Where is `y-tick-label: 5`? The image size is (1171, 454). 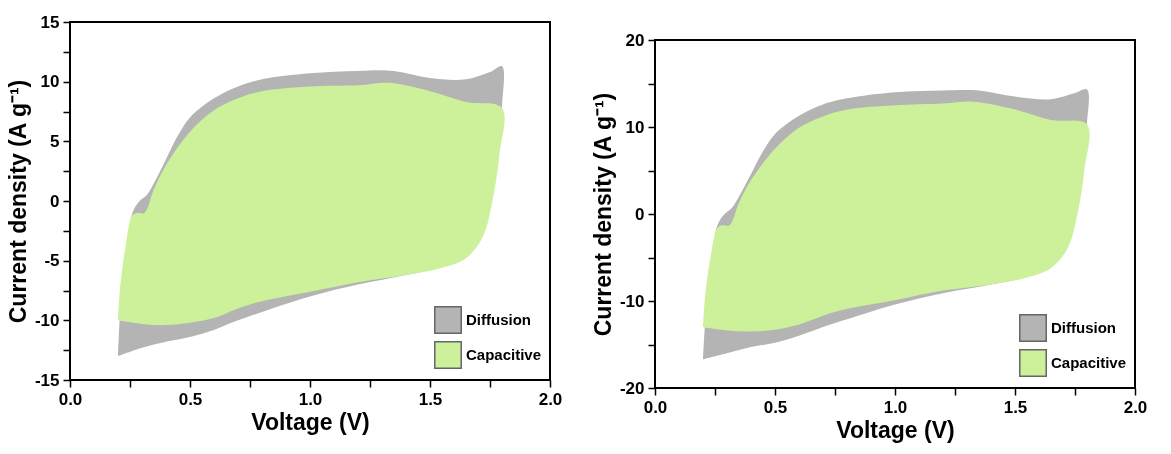
y-tick-label: 5 is located at coordinates (55, 141).